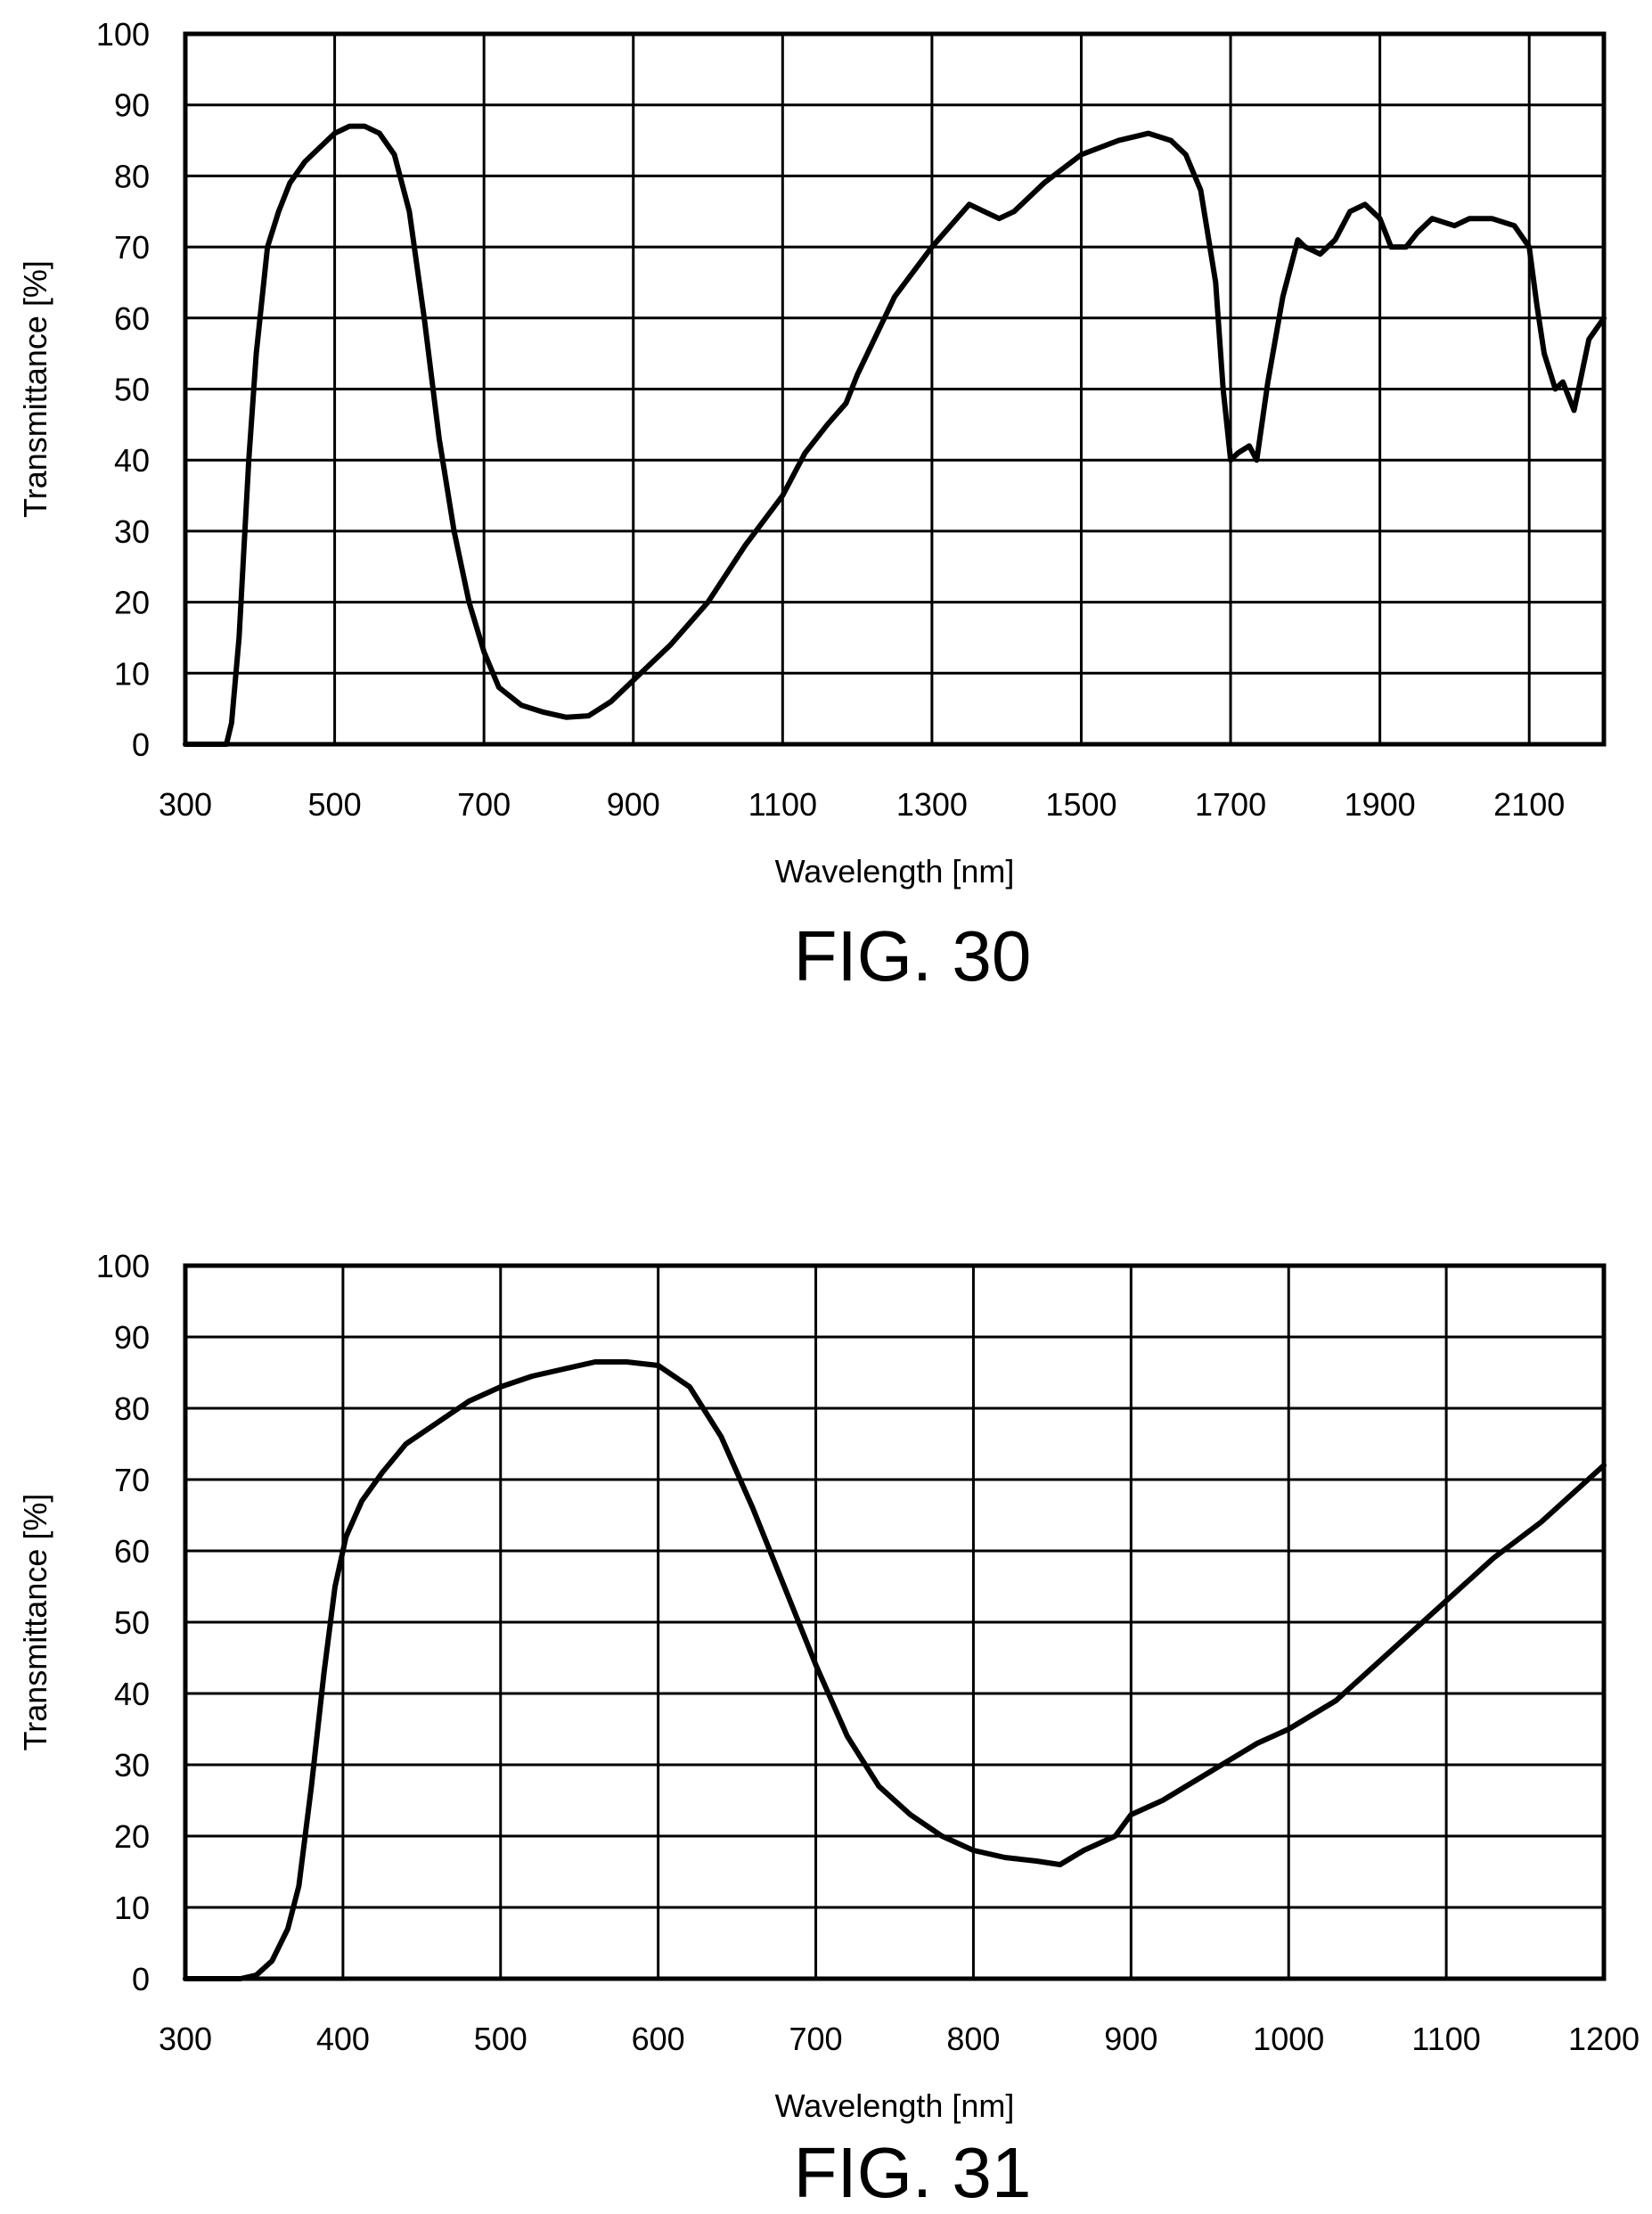  Describe the element at coordinates (1380, 805) in the screenshot. I see `fig30-xtick-label: 1900` at that location.